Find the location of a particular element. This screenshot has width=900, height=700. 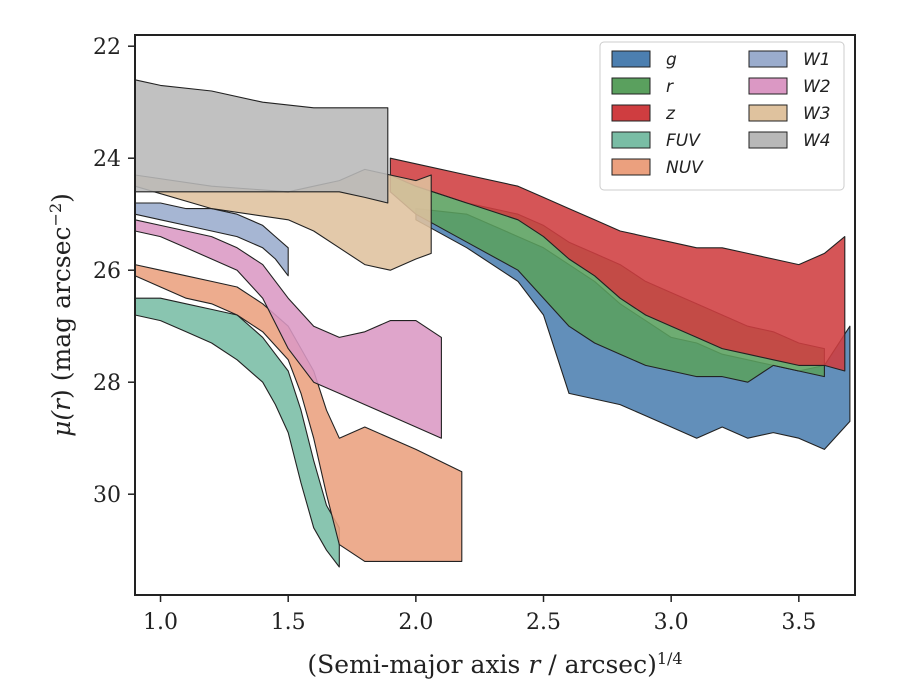

y-axis-label-close: ) is located at coordinates (61, 198).